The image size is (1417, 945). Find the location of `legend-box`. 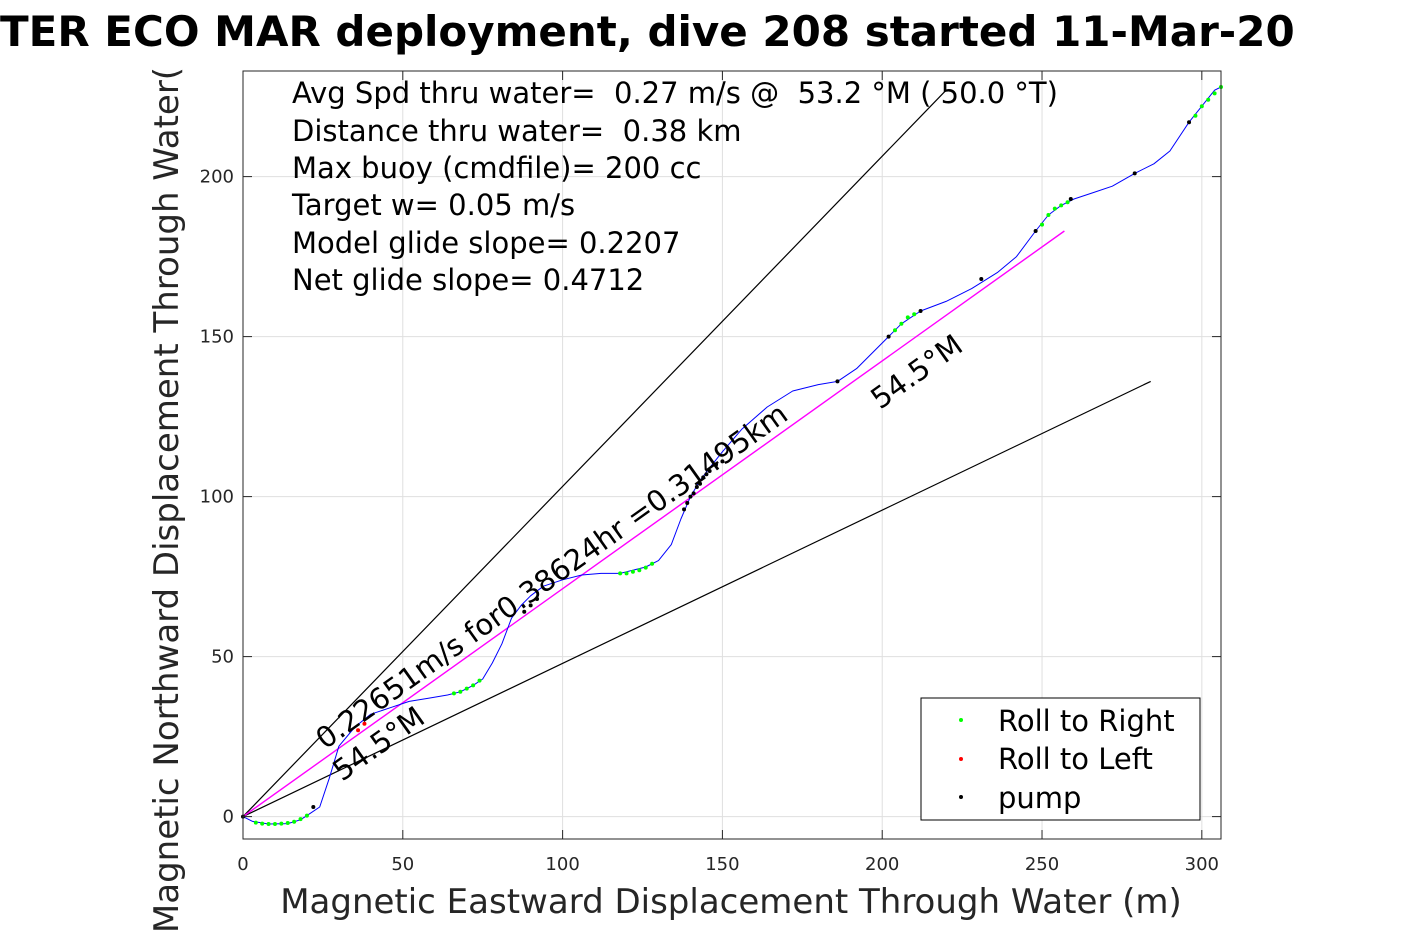

legend-box is located at coordinates (1060, 759).